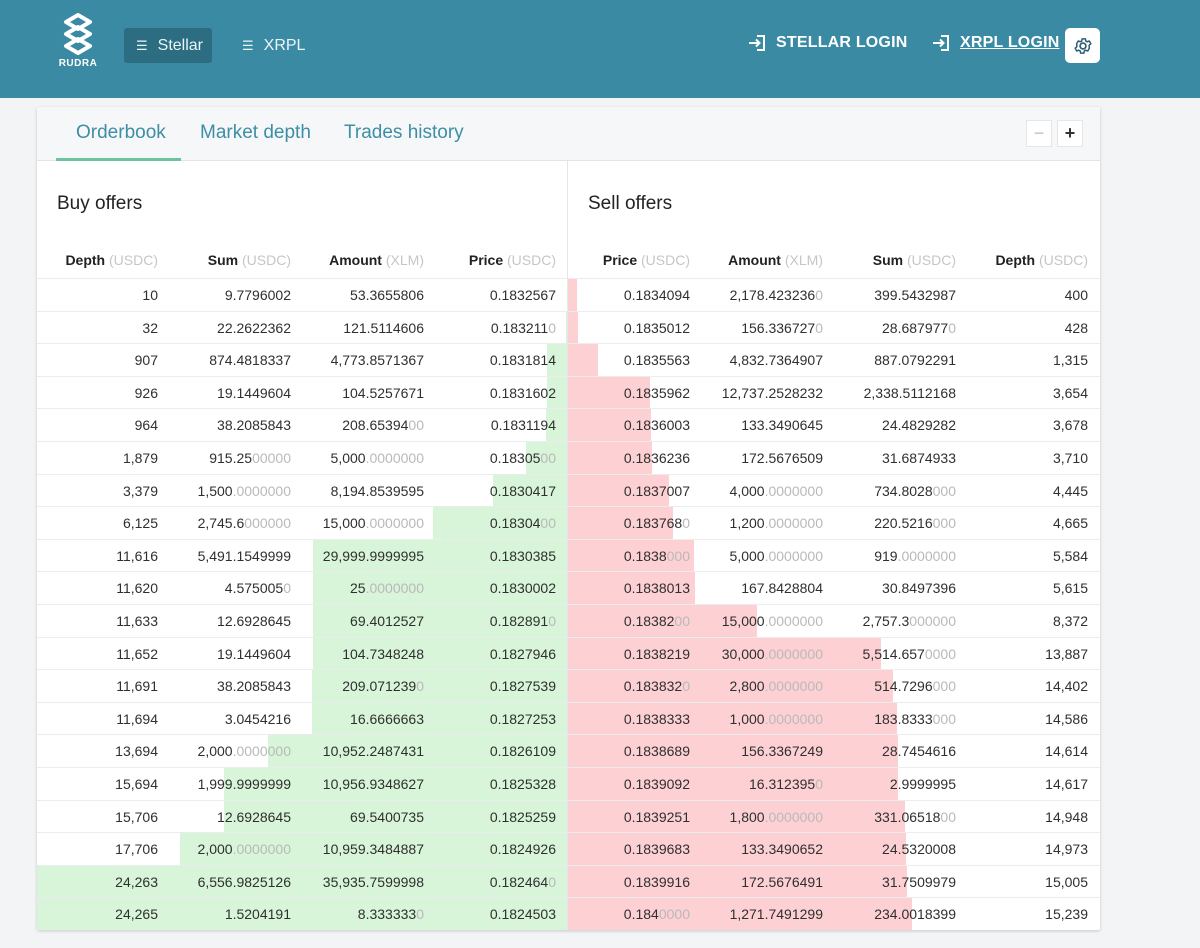 Image resolution: width=1200 pixels, height=948 pixels. I want to click on rudra-logo-icon, so click(78, 34).